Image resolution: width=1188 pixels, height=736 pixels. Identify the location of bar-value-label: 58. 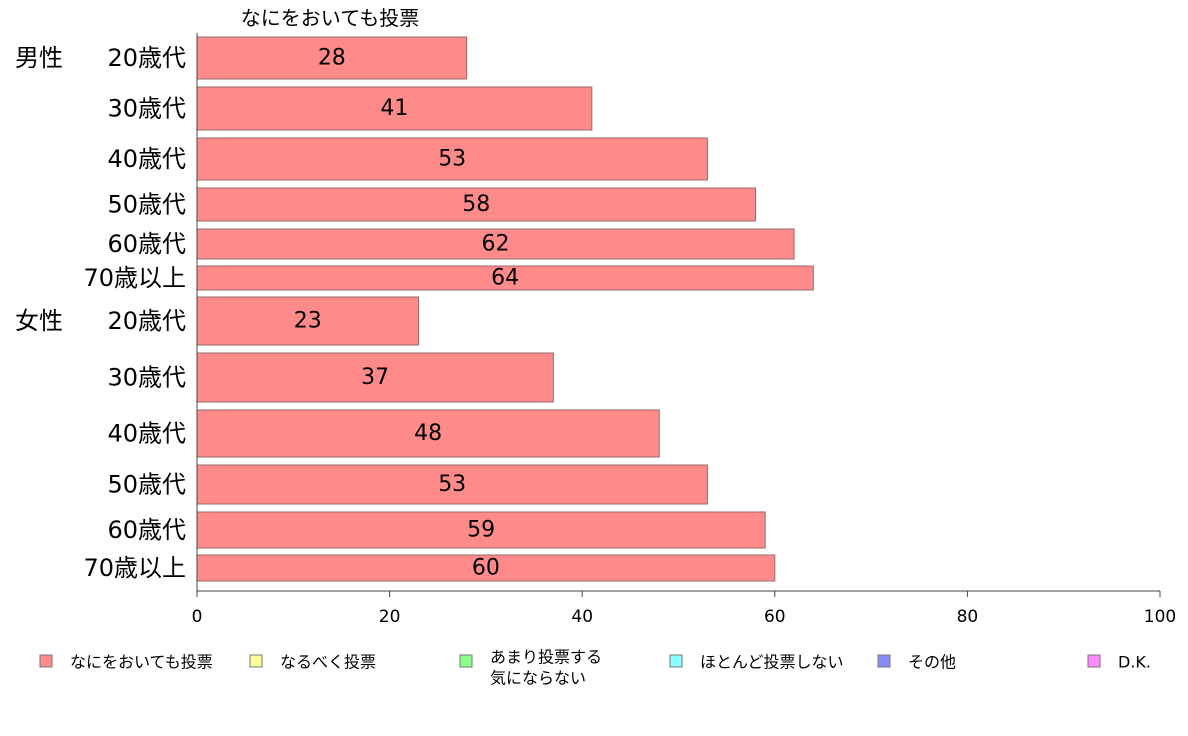
(476, 204).